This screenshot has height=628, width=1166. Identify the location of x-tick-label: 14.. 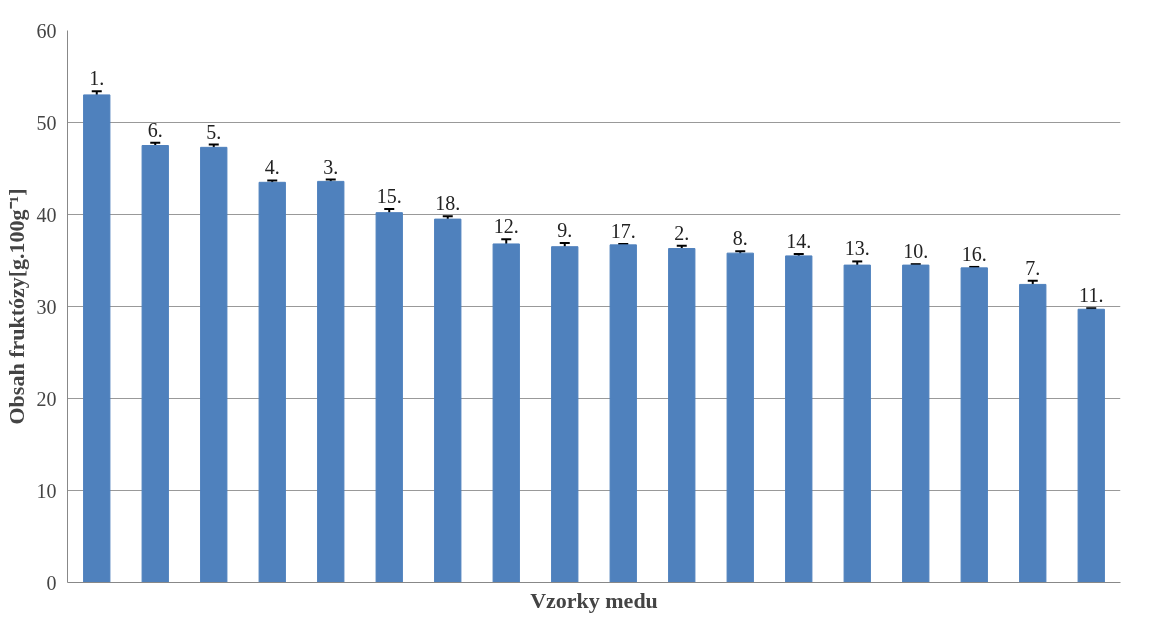
(799, 241).